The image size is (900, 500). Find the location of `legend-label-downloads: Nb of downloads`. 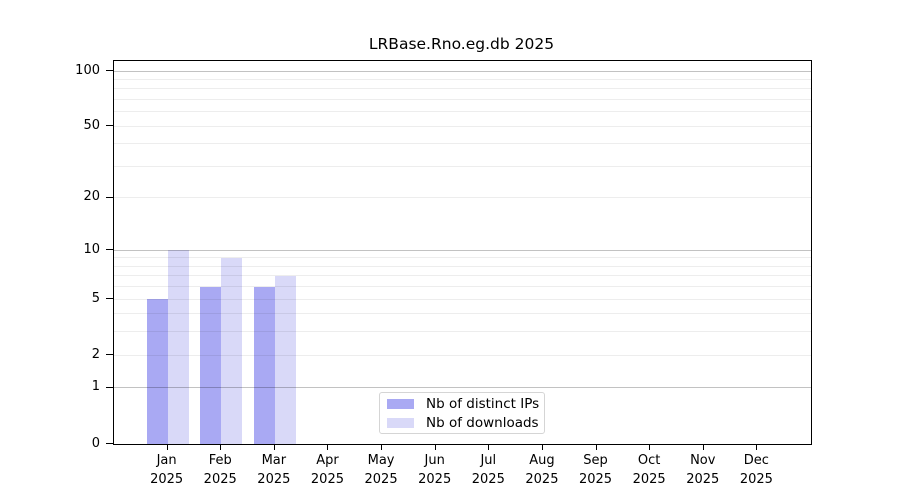

legend-label-downloads: Nb of downloads is located at coordinates (482, 422).